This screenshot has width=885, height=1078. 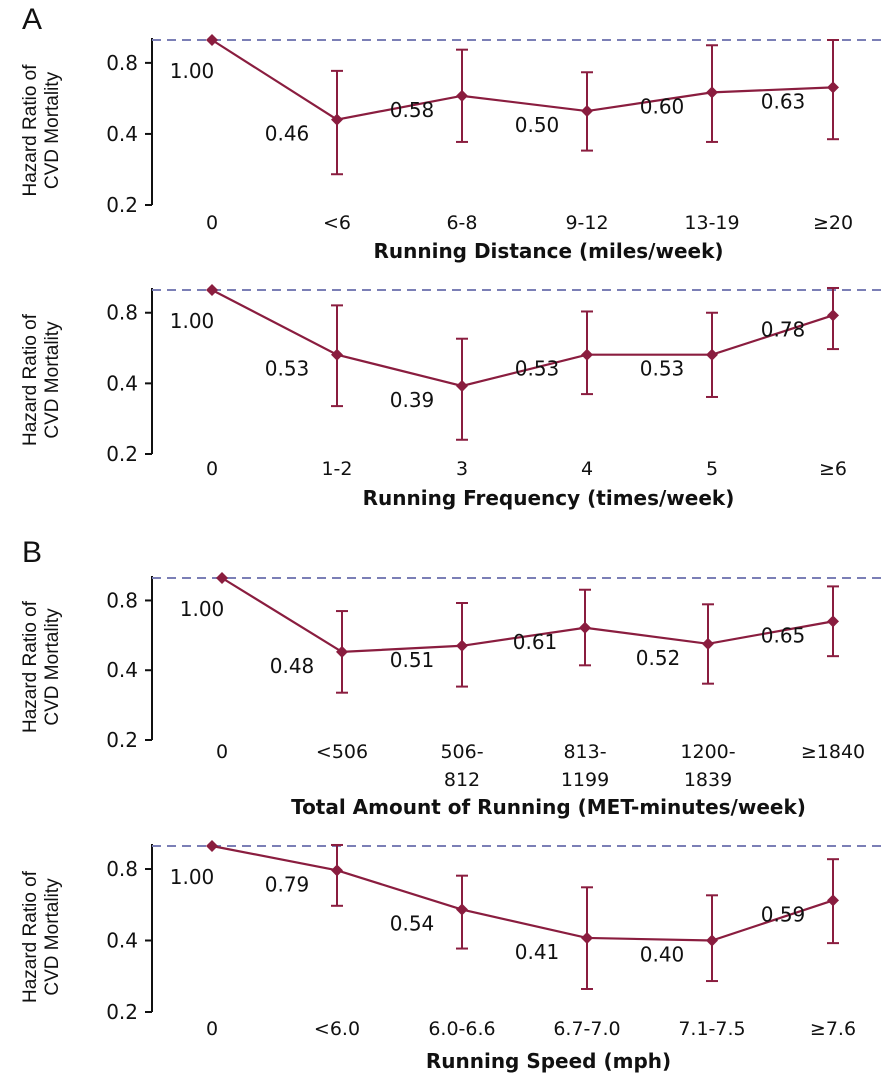 I want to click on panel-letter: B, so click(x=32, y=552).